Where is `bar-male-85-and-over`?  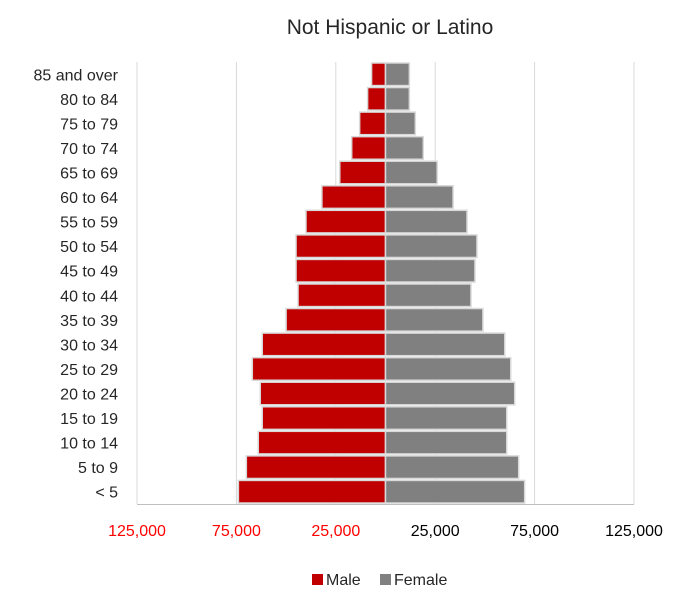 bar-male-85-and-over is located at coordinates (378, 74).